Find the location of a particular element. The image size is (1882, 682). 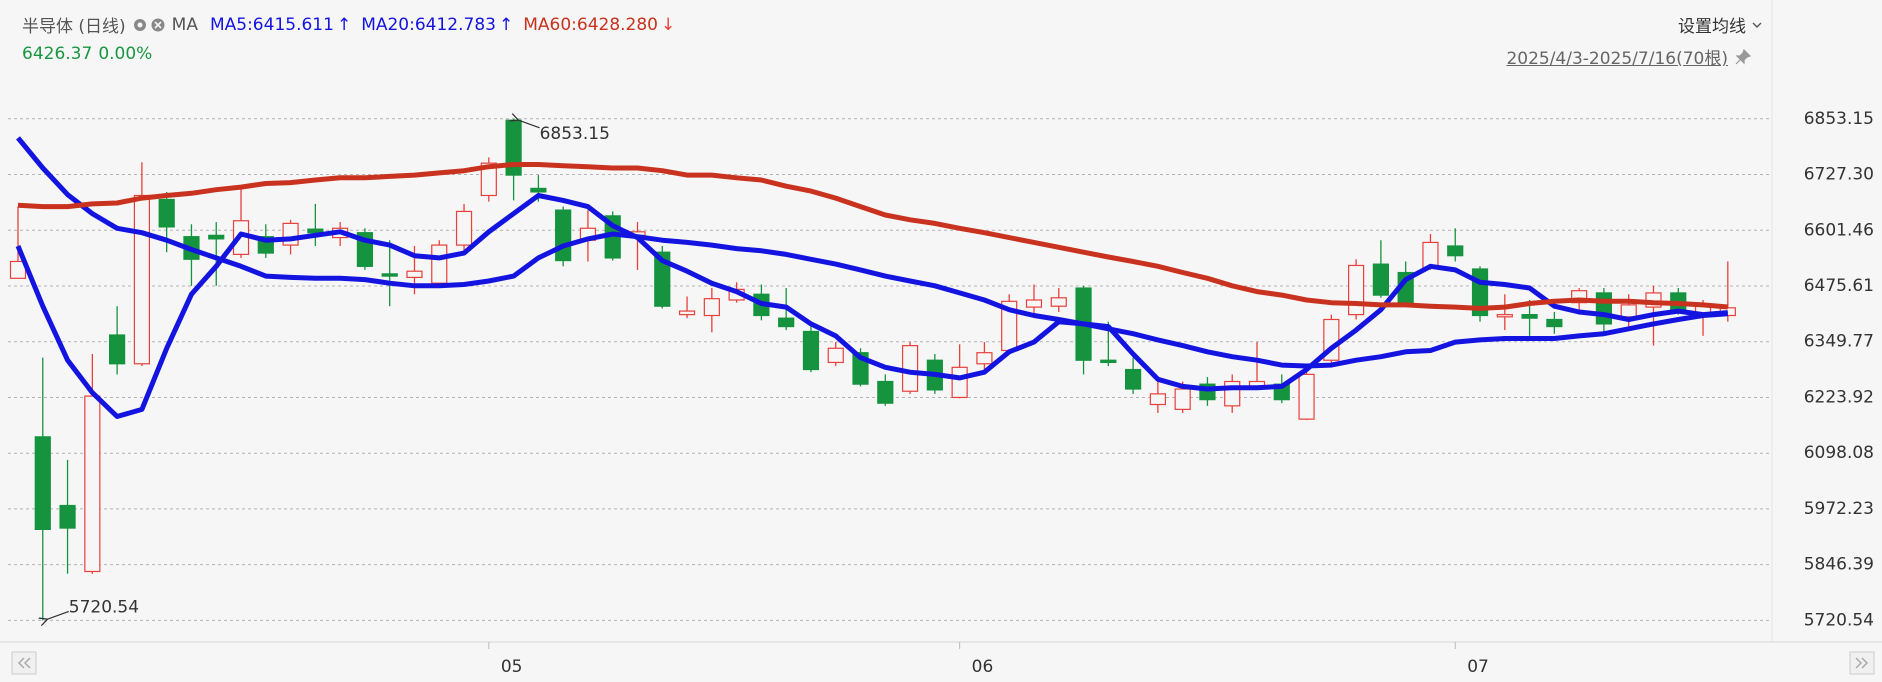

range-label: 2025/4/3-2025/7/16(70根) is located at coordinates (1617, 59).